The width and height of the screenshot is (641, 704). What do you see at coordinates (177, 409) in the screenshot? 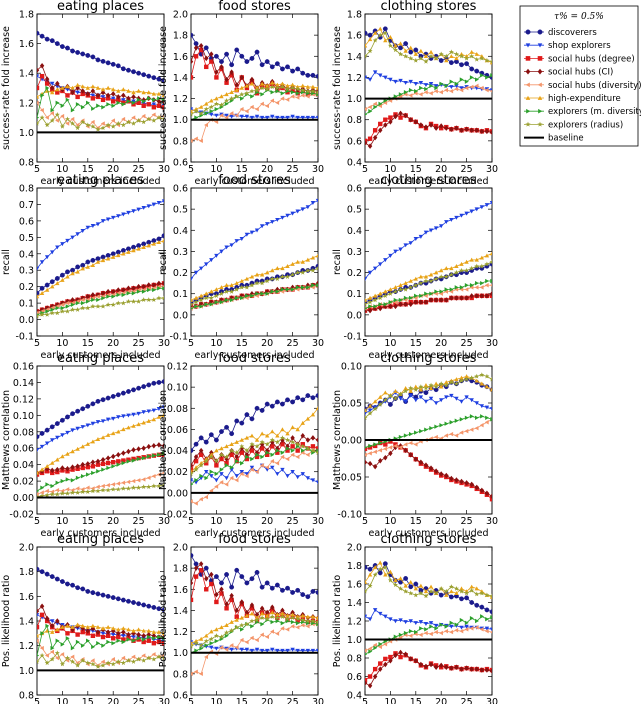
I see `y-tick-label: 0.08` at bounding box center [177, 409].